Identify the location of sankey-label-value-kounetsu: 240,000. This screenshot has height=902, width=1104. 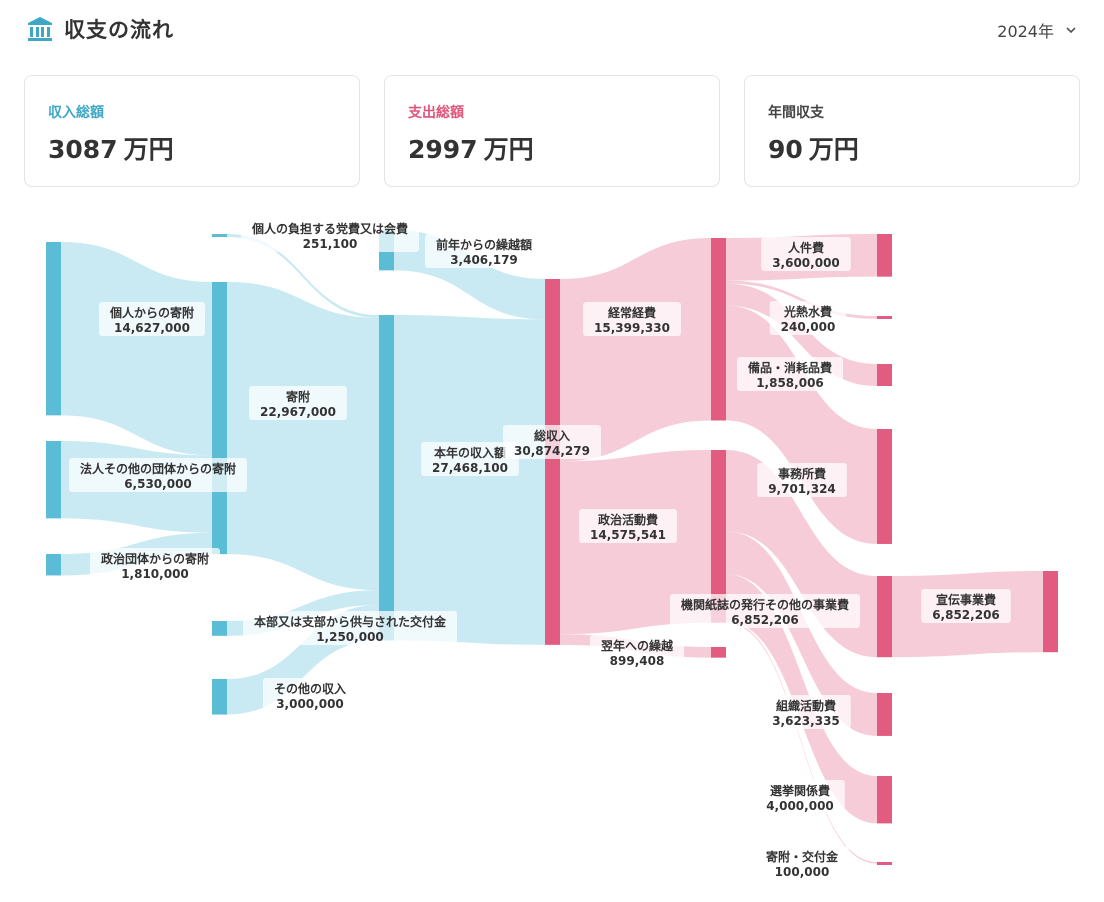
(808, 327).